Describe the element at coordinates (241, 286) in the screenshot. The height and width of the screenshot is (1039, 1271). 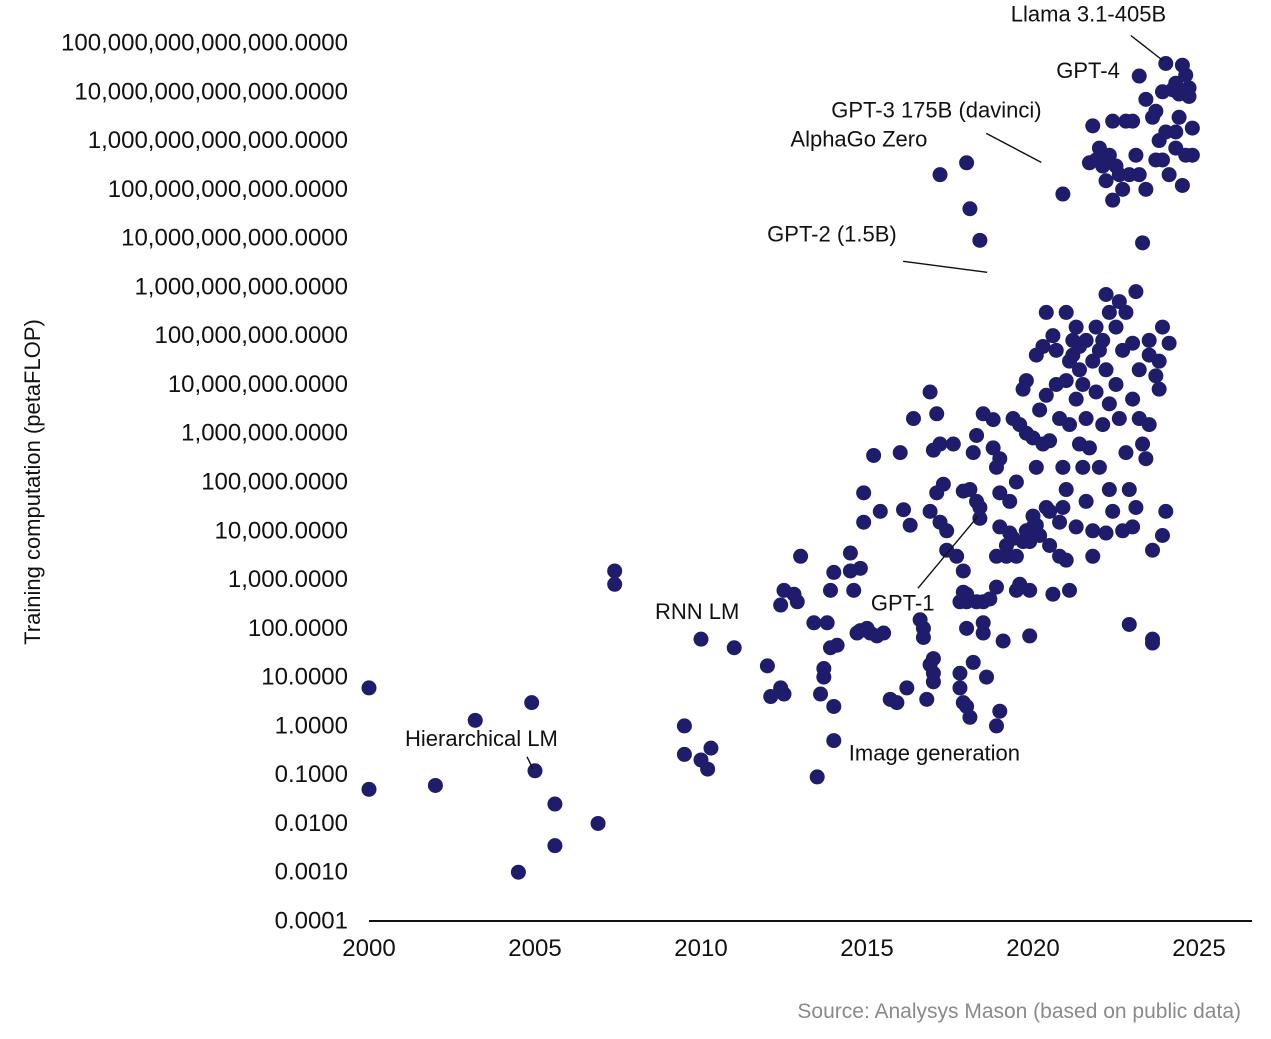
I see `y-tick-label: 1,000,000,000.0000` at that location.